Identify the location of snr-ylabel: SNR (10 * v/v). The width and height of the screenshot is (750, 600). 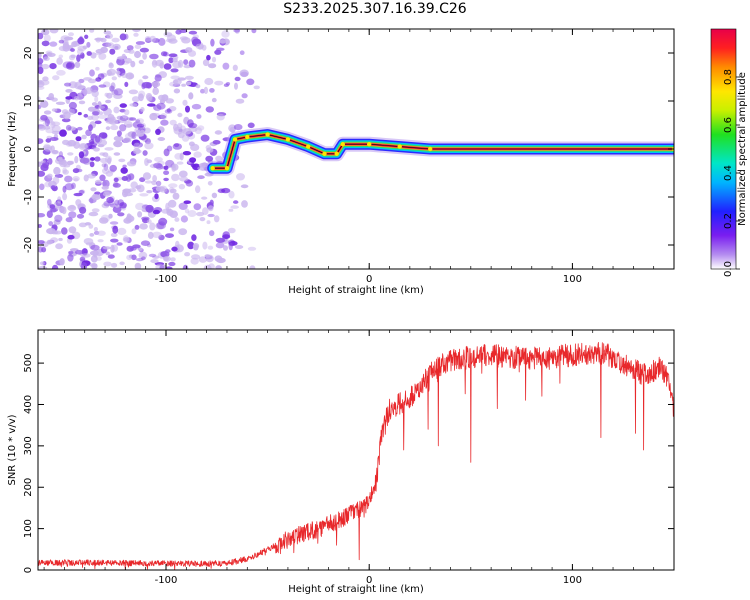
(12, 449).